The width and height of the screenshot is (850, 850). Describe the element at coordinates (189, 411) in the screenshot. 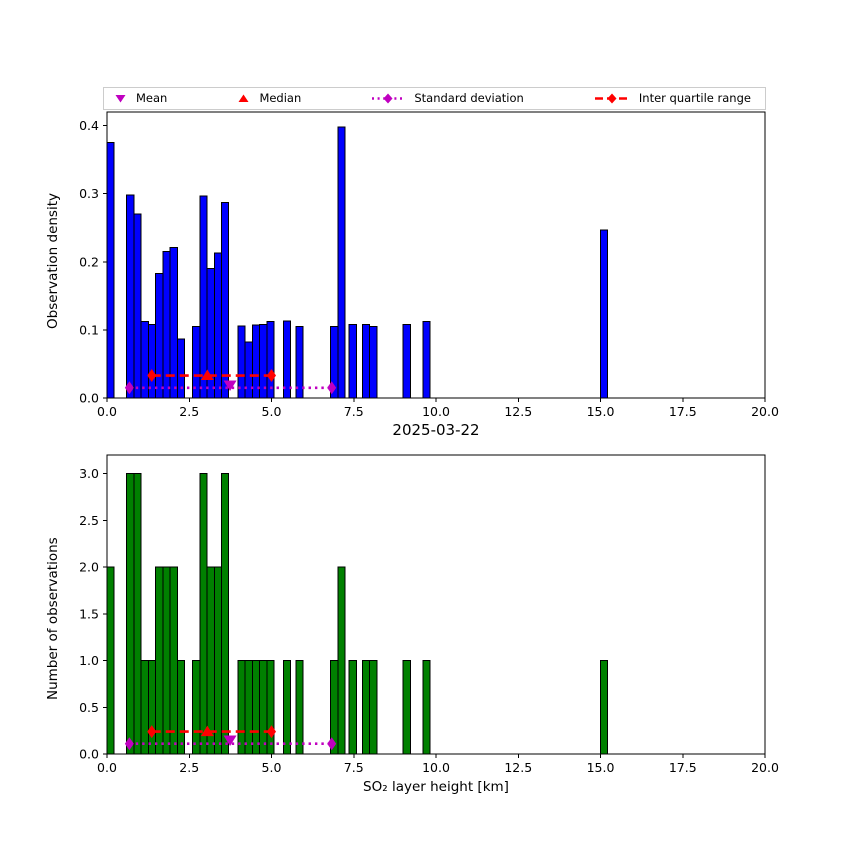

I see `density-x-tick-label: 2.5` at that location.